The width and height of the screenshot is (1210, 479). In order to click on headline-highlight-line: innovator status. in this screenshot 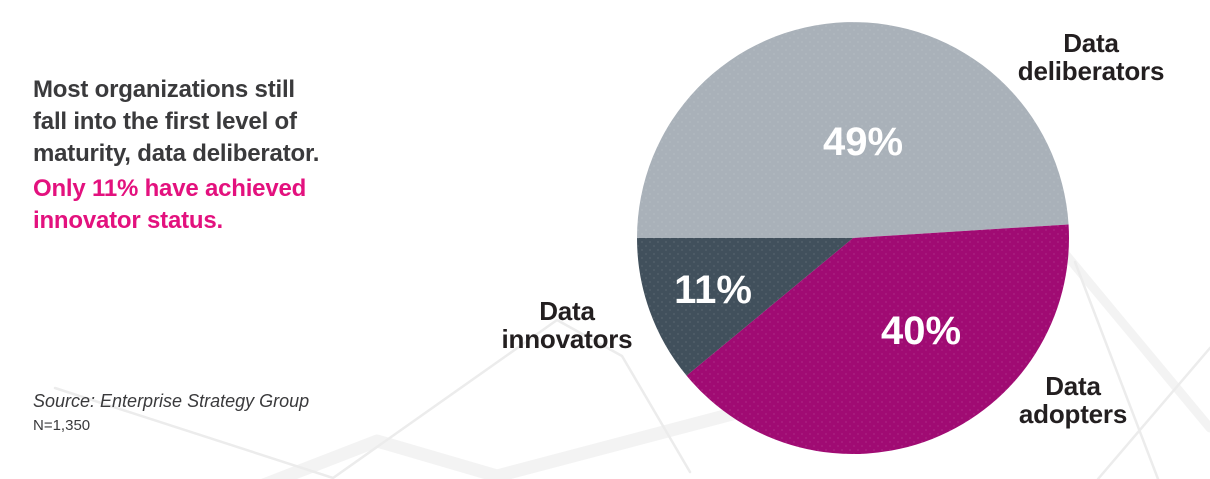, I will do `click(128, 220)`.